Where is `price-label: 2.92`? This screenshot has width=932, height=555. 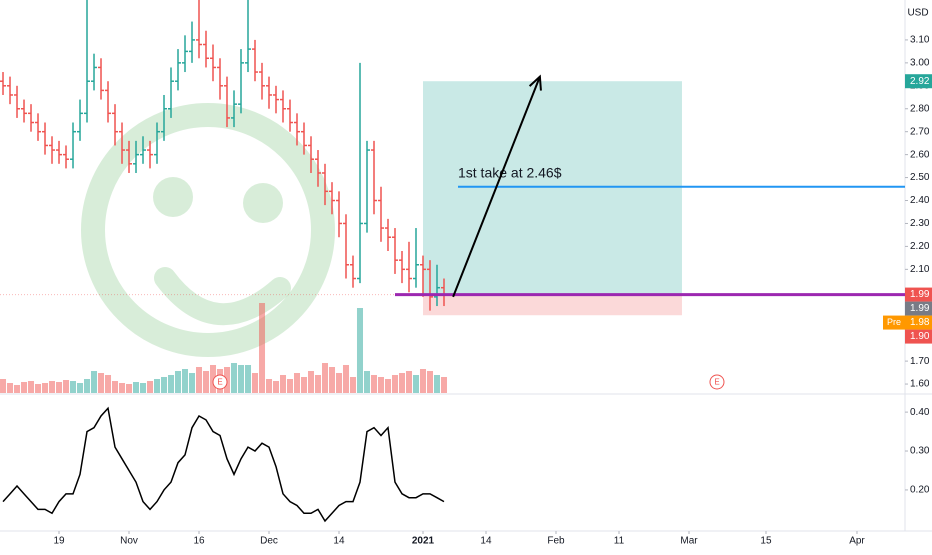
price-label: 2.92 is located at coordinates (920, 81).